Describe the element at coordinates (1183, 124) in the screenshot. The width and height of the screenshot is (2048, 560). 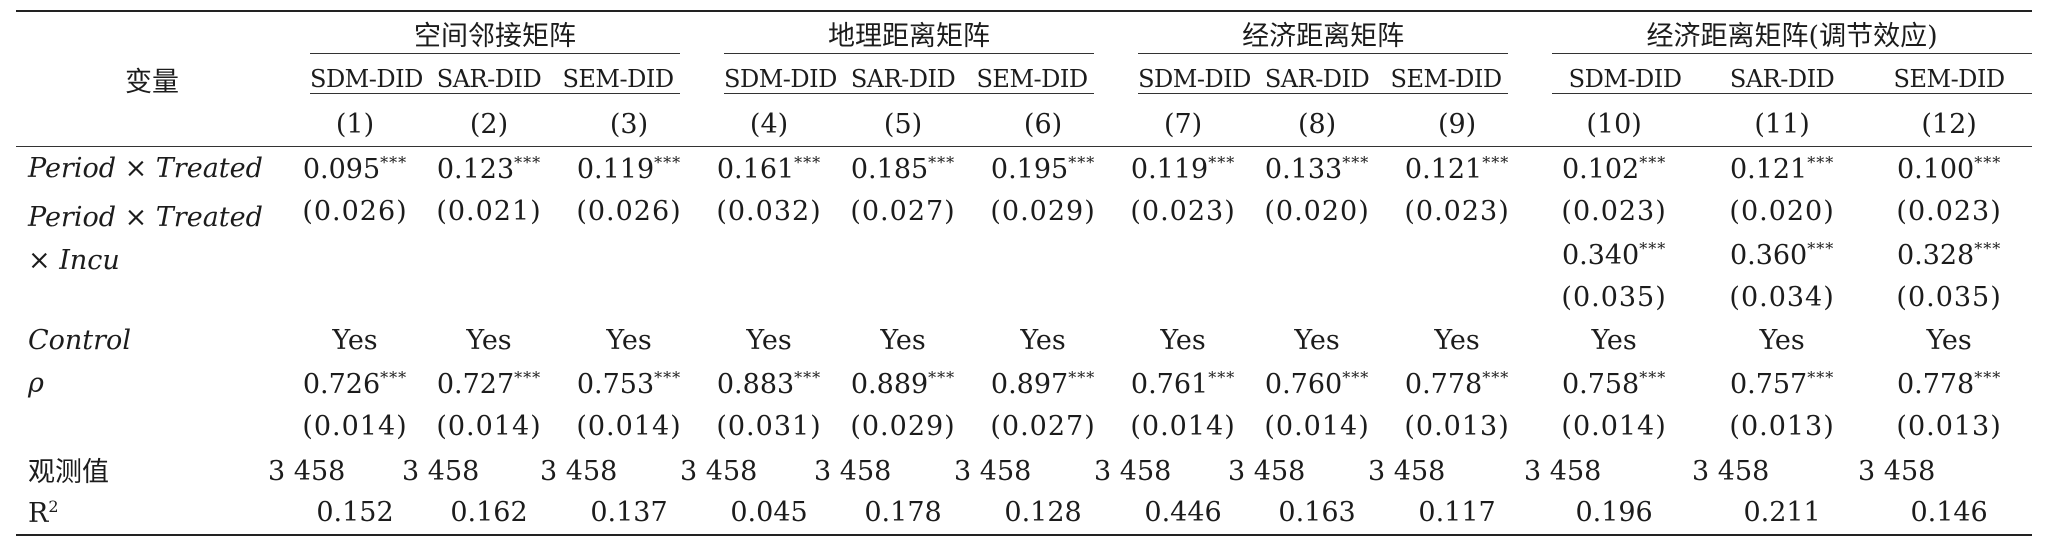
I see `column-number: (7)` at that location.